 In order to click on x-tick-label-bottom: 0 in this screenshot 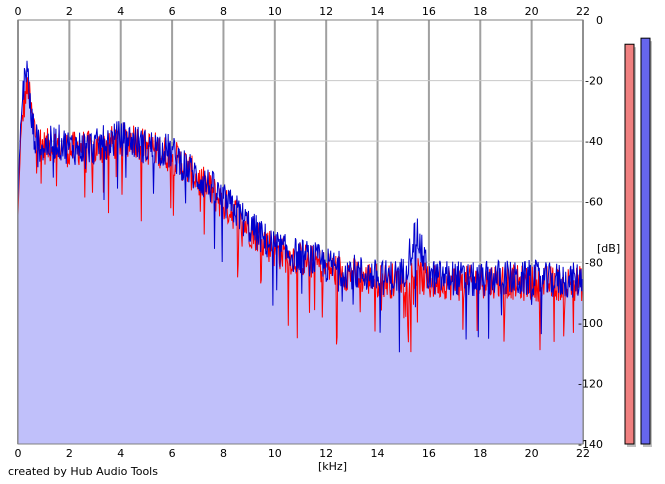, I will do `click(18, 453)`.